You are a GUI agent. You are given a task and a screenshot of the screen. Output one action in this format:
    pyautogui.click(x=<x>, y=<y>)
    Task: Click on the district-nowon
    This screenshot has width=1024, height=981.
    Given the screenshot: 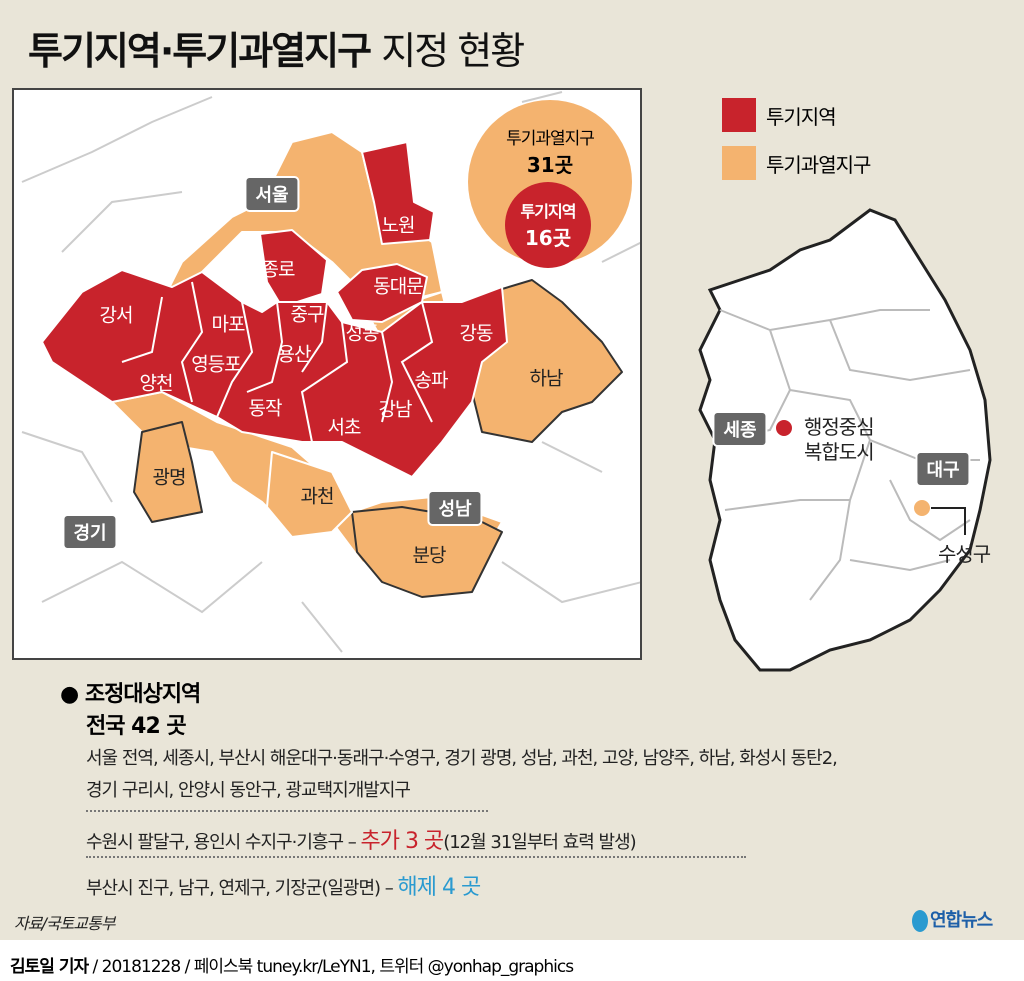 What is the action you would take?
    pyautogui.click(x=398, y=193)
    